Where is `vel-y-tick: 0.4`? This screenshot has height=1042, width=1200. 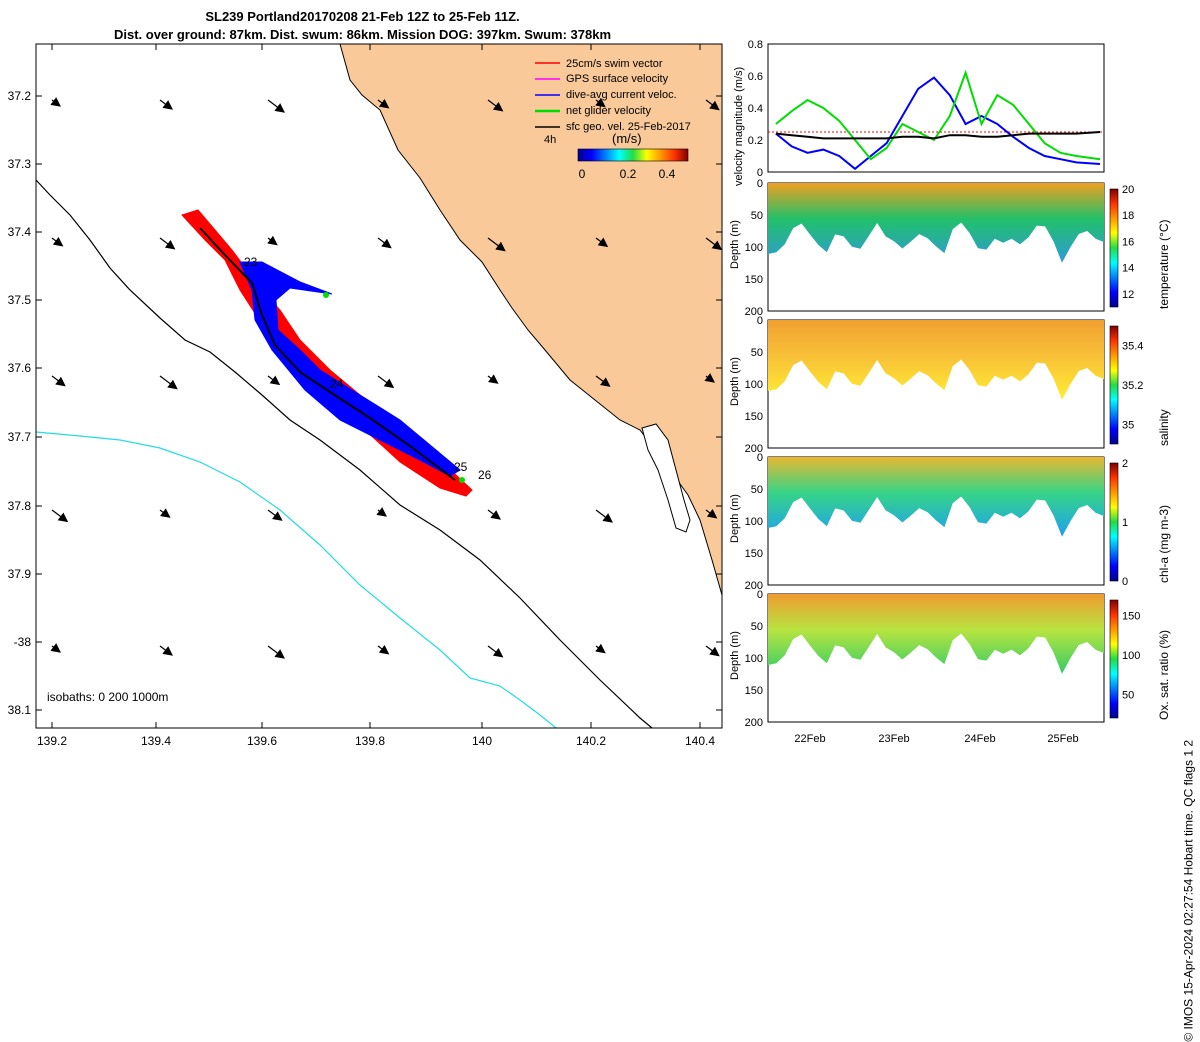
vel-y-tick: 0.4 is located at coordinates (755, 109).